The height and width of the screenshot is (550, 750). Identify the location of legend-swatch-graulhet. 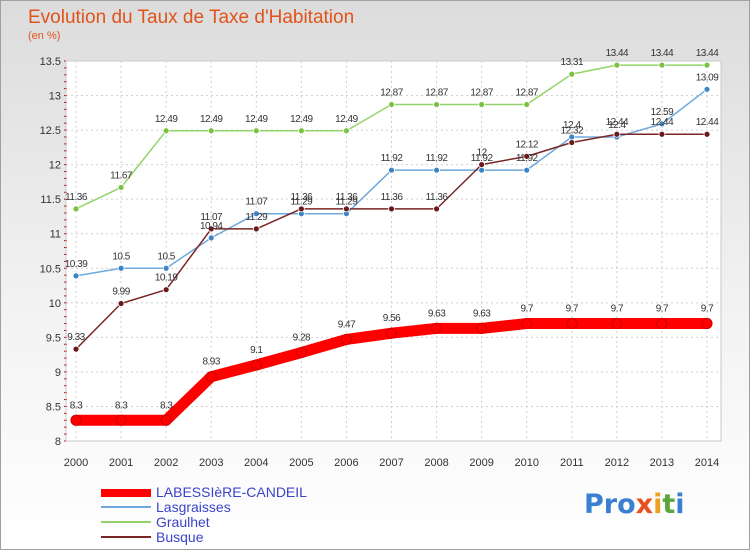
(126, 522).